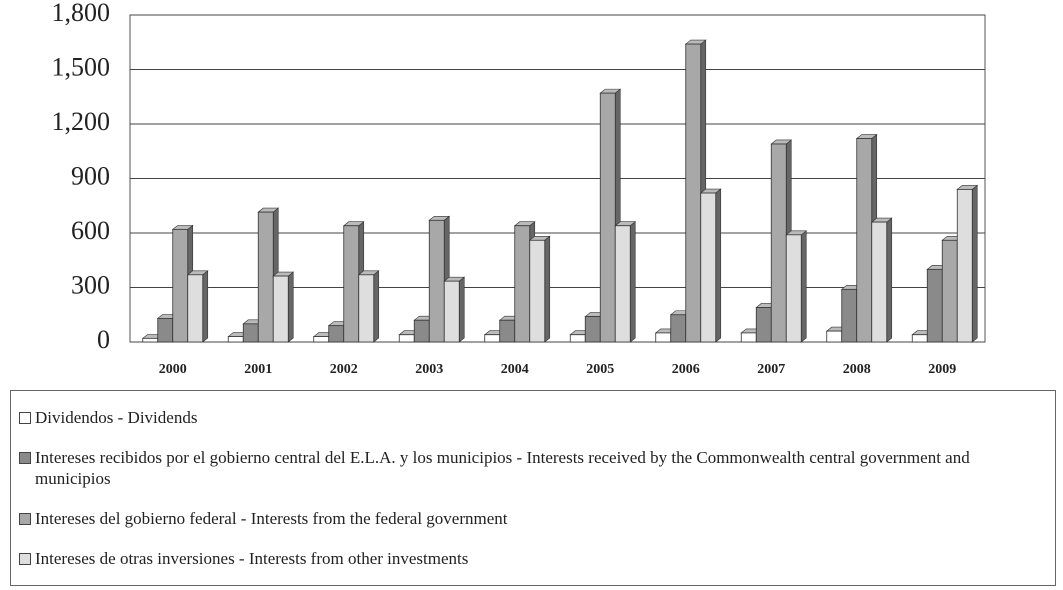 The height and width of the screenshot is (590, 1063). I want to click on y-tick-label: 300, so click(90, 284).